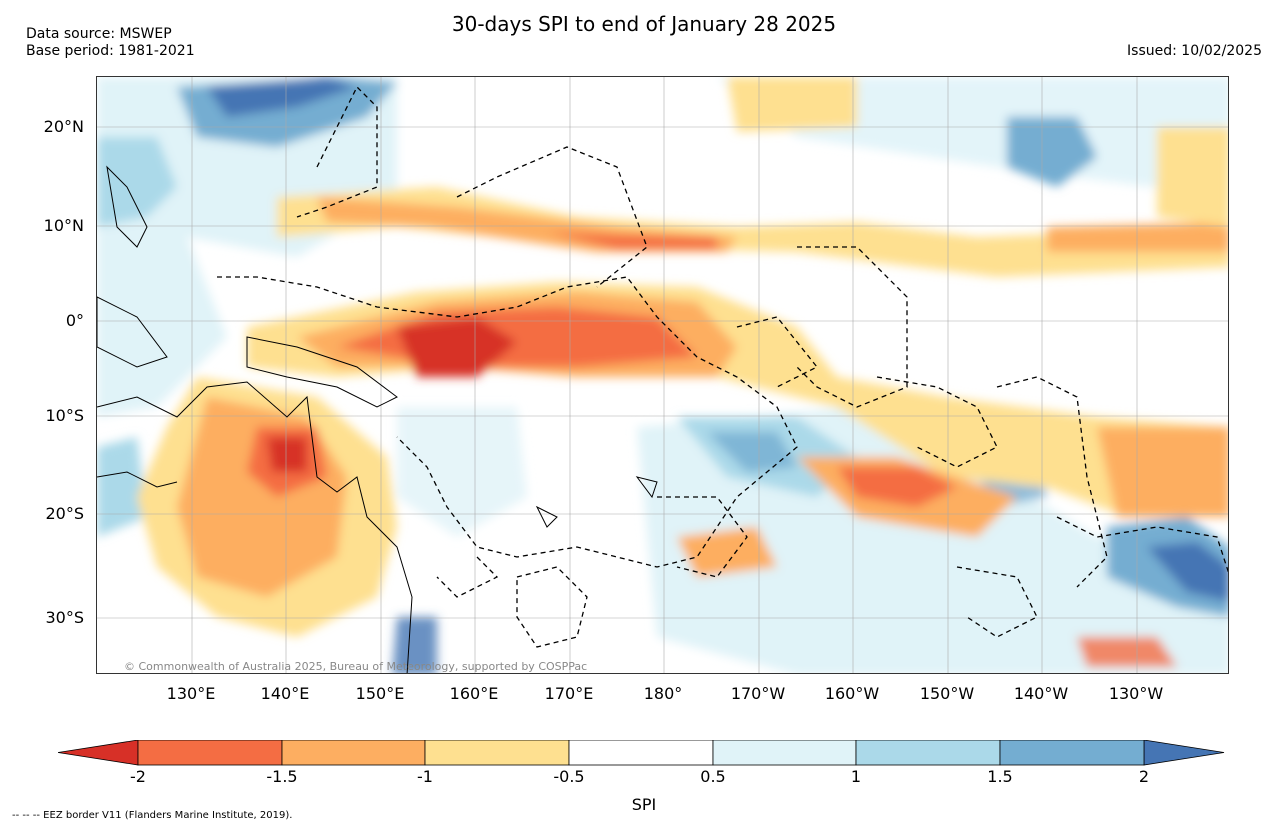 The width and height of the screenshot is (1288, 827). I want to click on lon-label-130e: 130°E, so click(191, 693).